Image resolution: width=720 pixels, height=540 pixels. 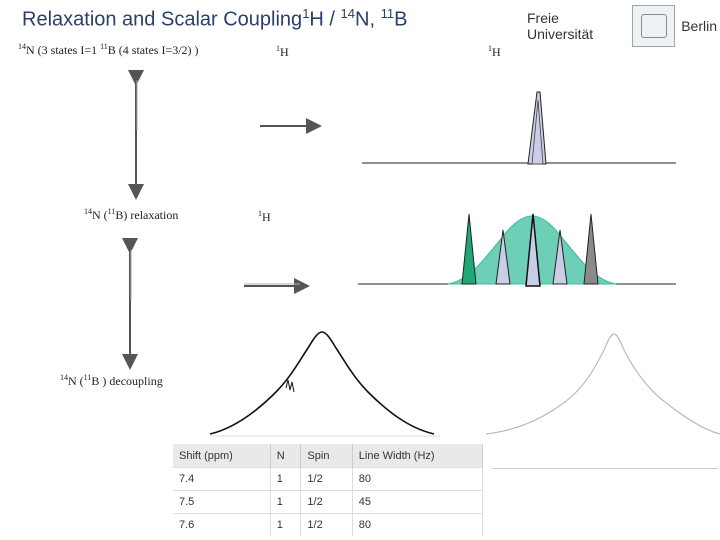 I want to click on states-label: 14N (3 states I=1 11B (4 states I=3/2) ), so click(x=108, y=49).